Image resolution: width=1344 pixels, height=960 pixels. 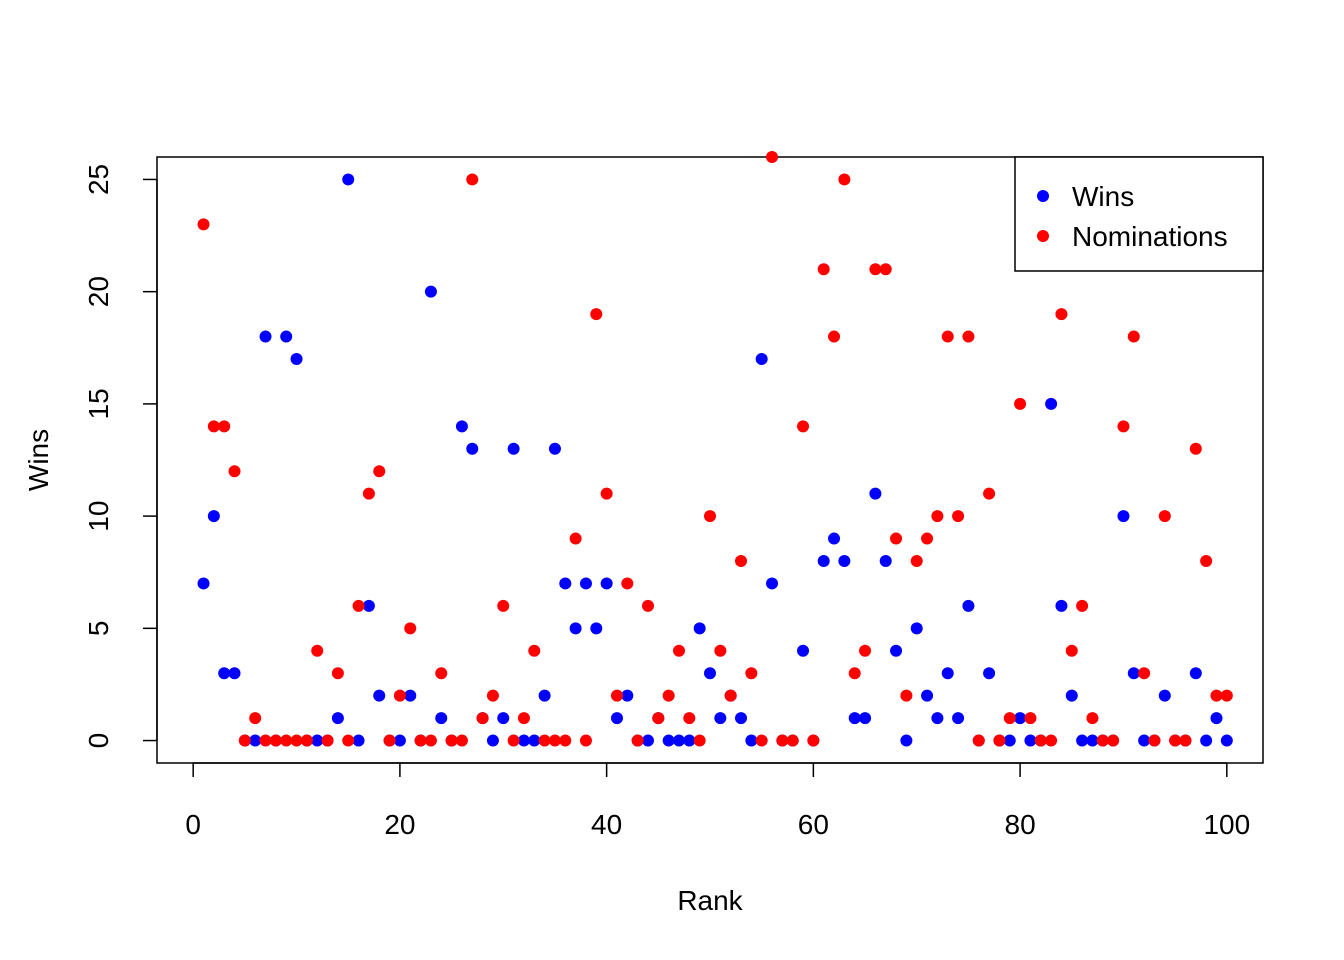 I want to click on x-tick-label: 100, so click(x=1226, y=824).